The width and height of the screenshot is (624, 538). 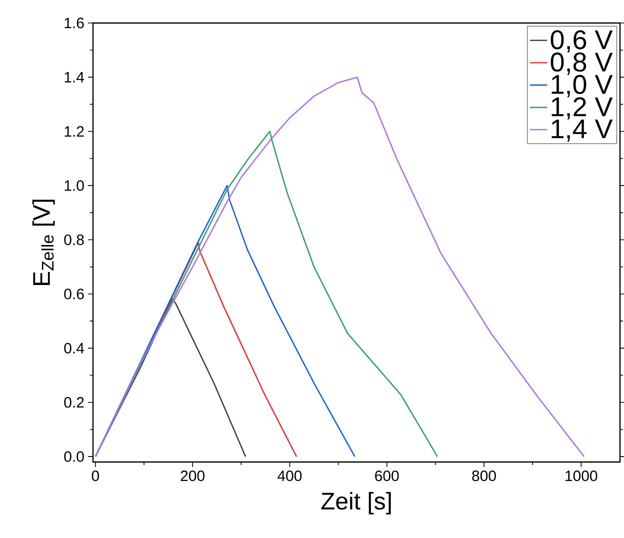 I want to click on x-axis-title: Zeit [s], so click(x=356, y=503).